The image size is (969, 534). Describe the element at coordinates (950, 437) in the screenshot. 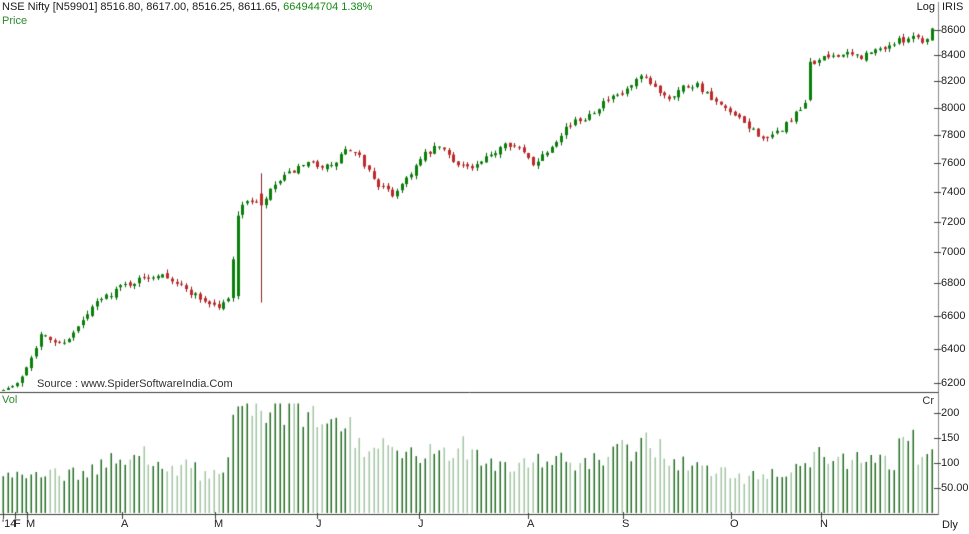

I see `volume-axis-tick: 150` at that location.